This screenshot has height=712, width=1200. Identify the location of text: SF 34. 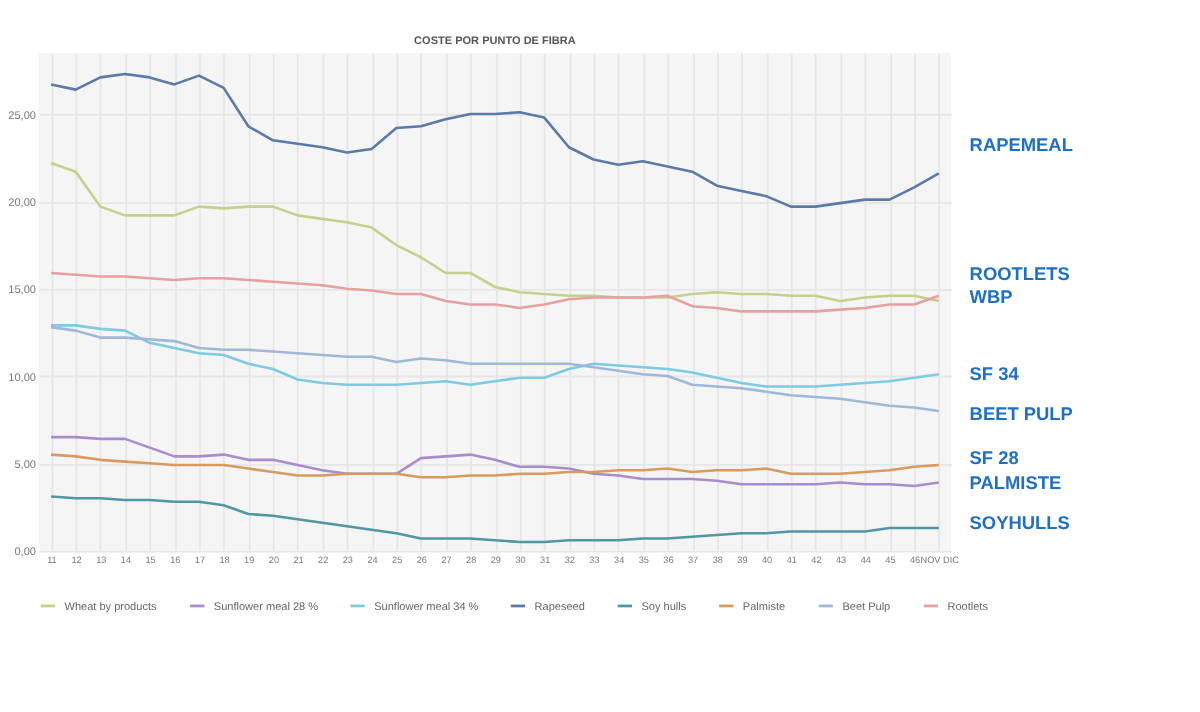
(995, 373).